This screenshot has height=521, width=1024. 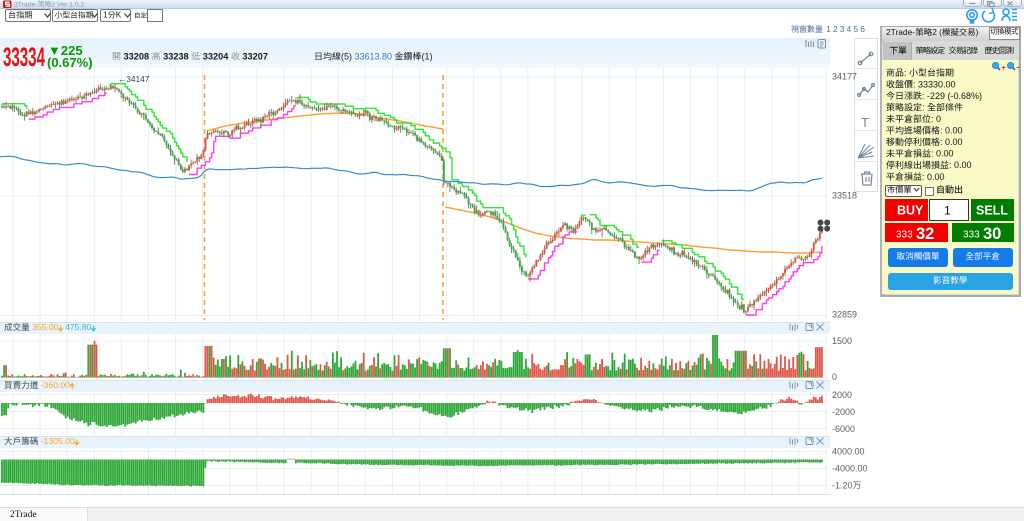 What do you see at coordinates (937, 32) in the screenshot?
I see `svg-text: 2 (` at bounding box center [937, 32].